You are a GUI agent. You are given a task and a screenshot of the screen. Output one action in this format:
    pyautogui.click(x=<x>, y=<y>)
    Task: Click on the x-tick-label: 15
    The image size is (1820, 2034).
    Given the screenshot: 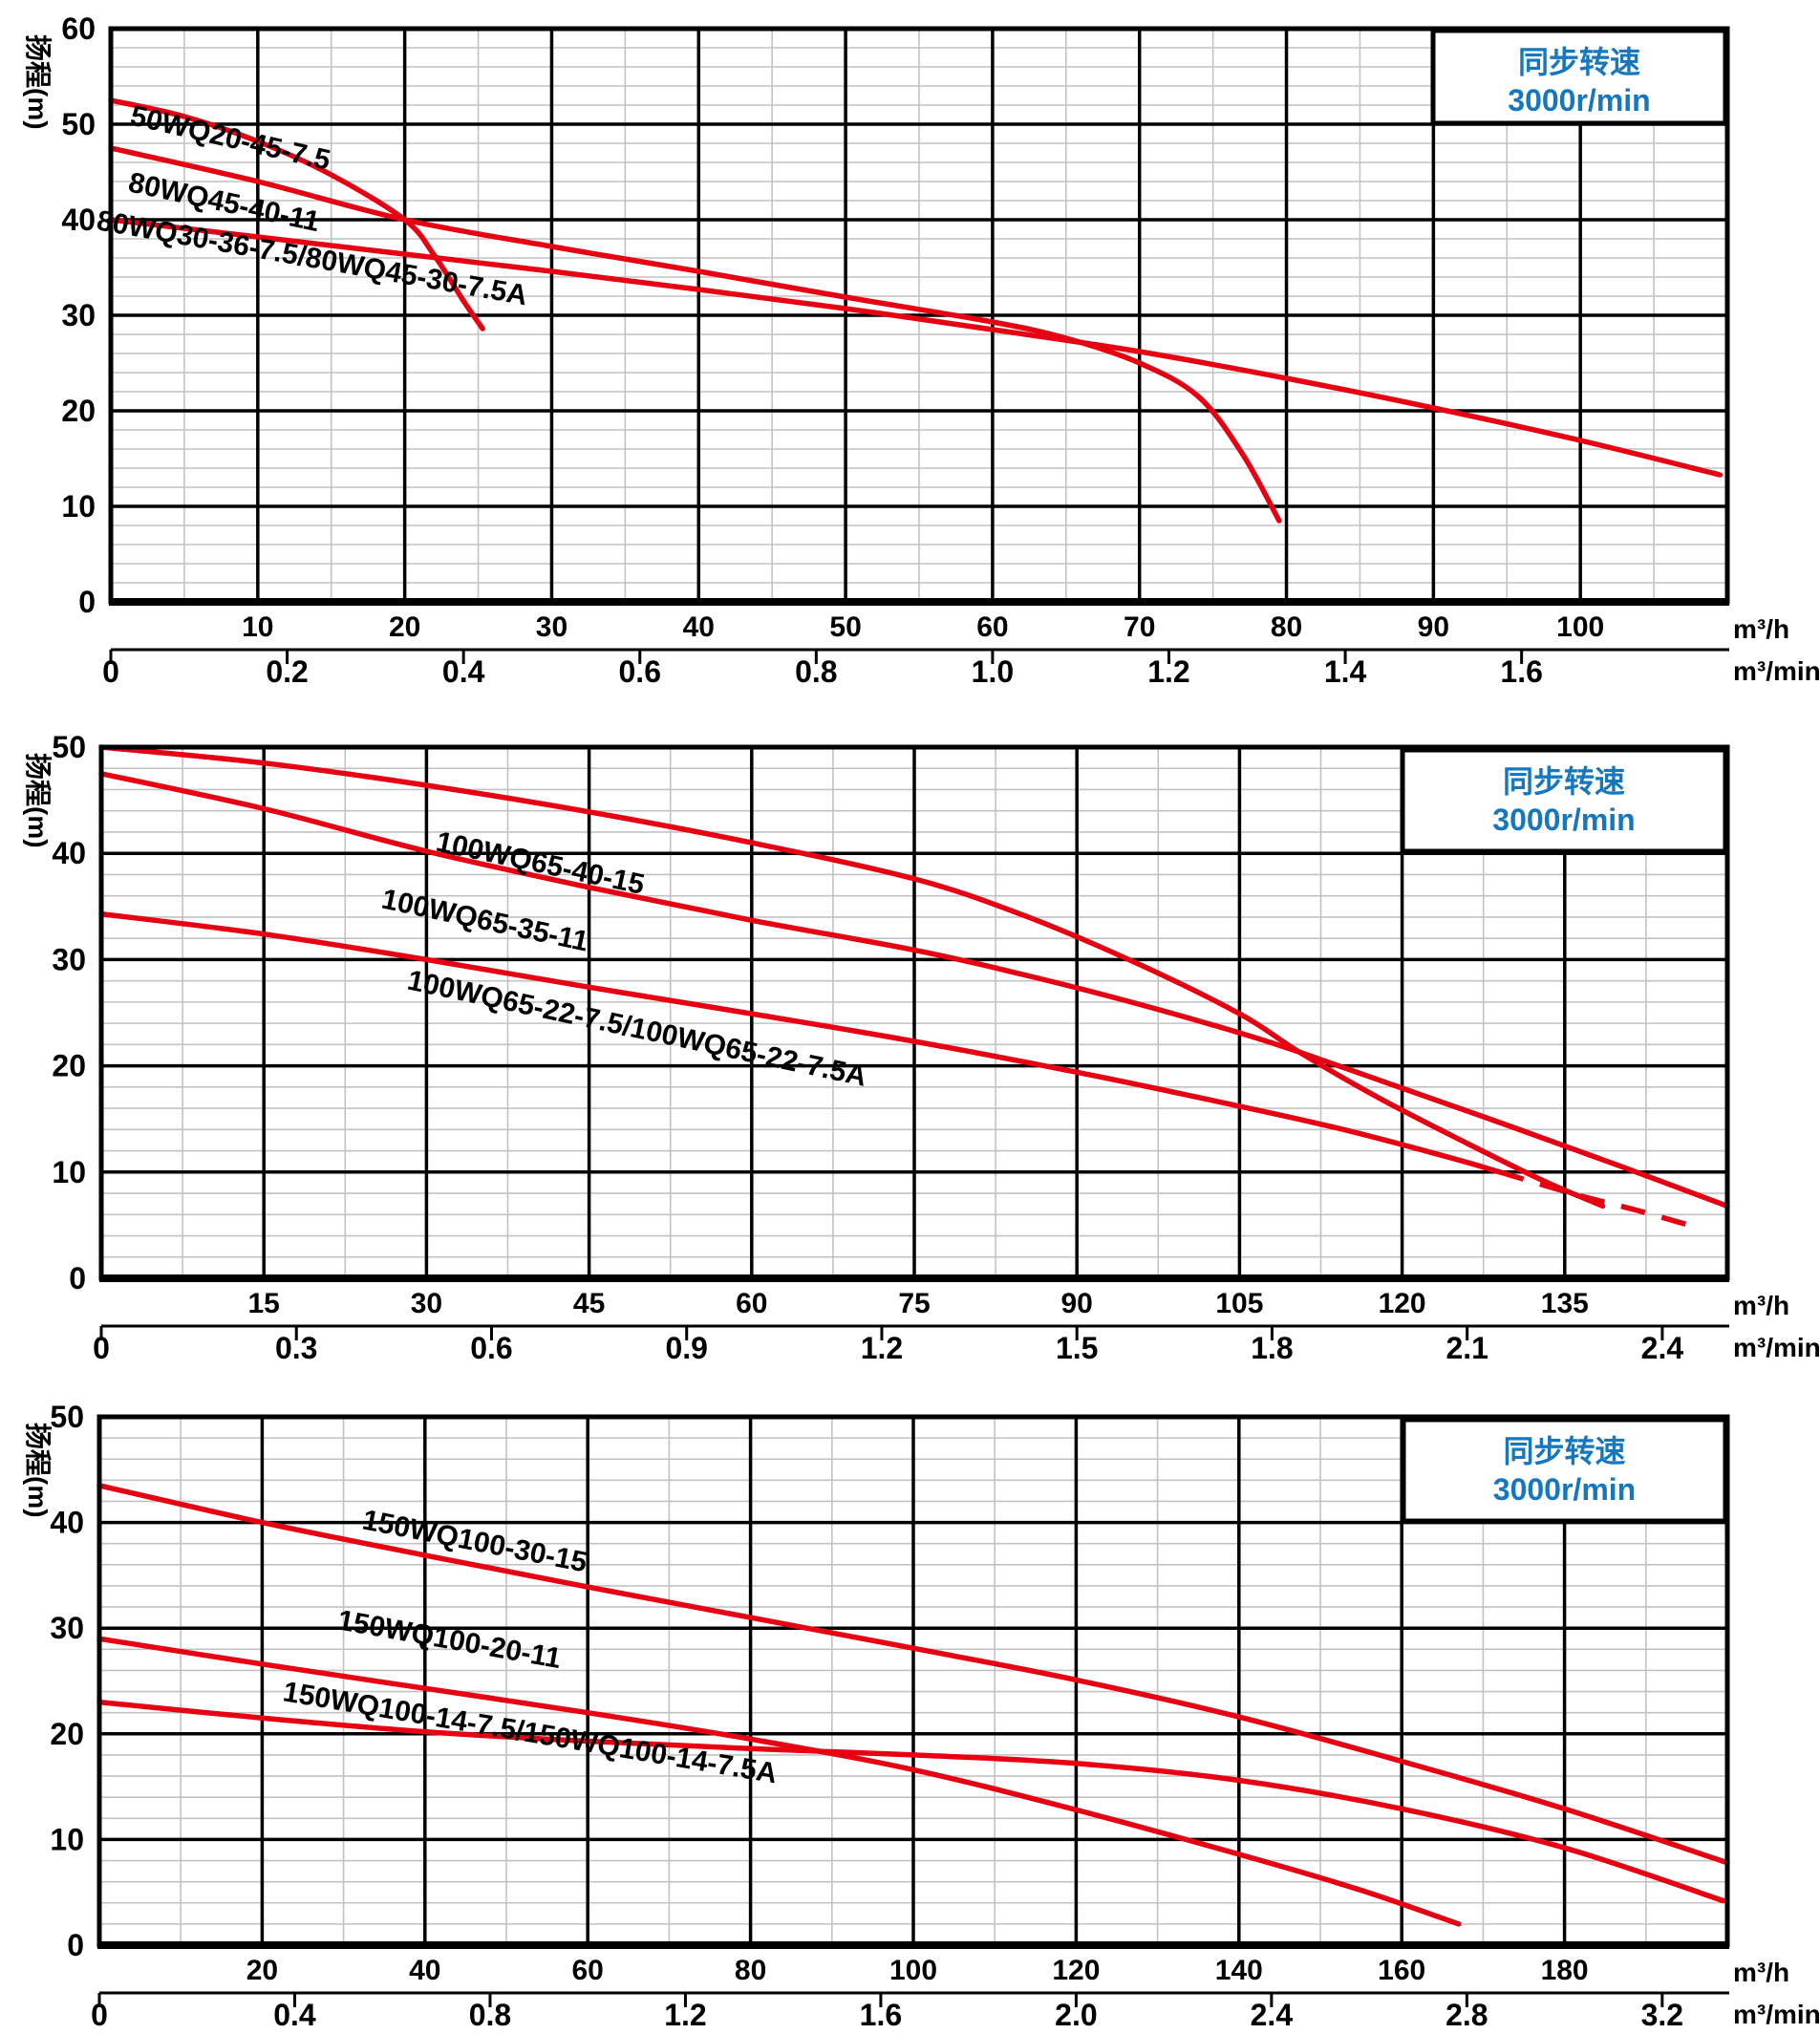 What is the action you would take?
    pyautogui.click(x=264, y=1303)
    